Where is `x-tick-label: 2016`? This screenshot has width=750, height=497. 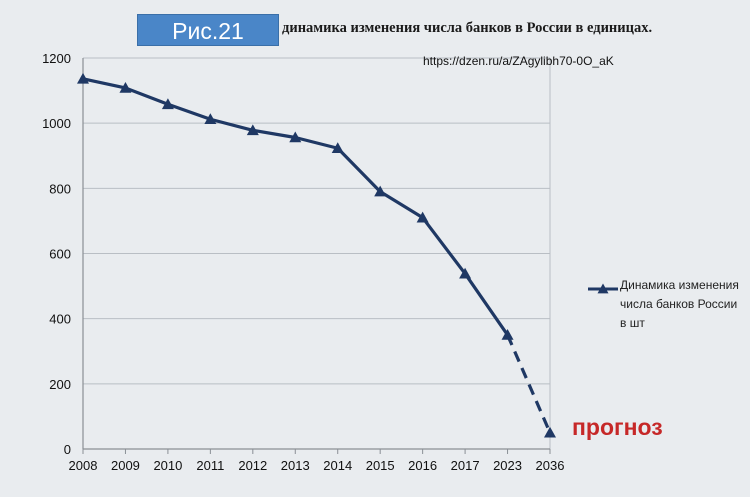 x-tick-label: 2016 is located at coordinates (422, 465).